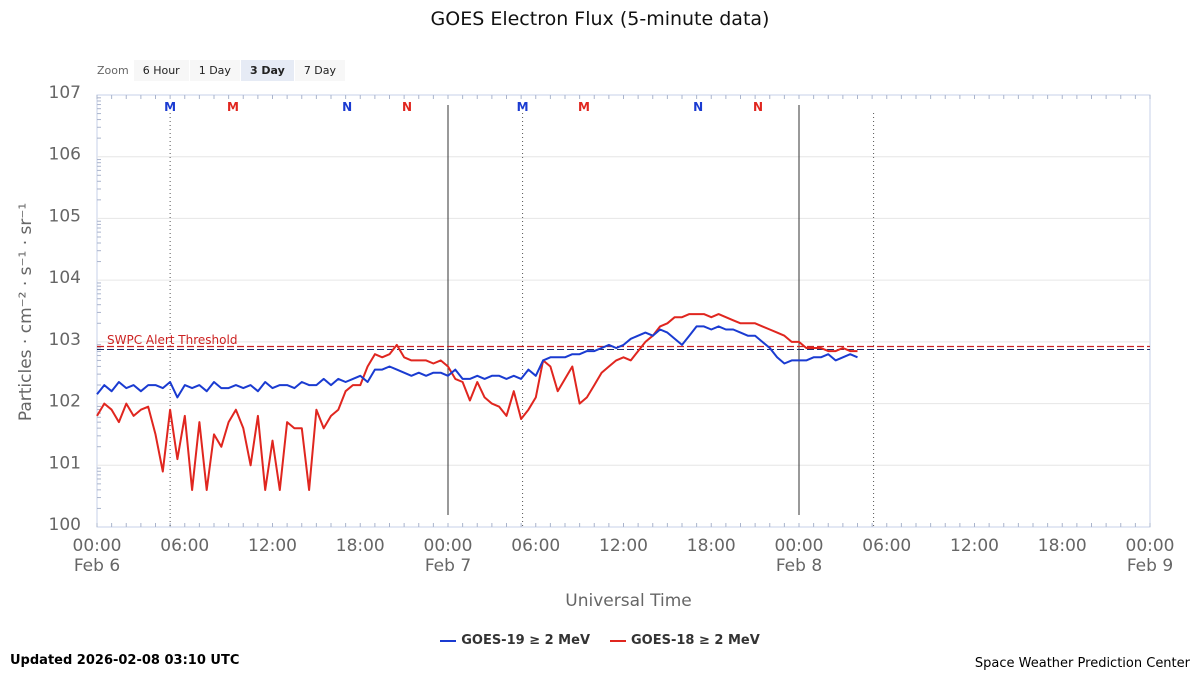  Describe the element at coordinates (1150, 566) in the screenshot. I see `x-tick-date: Feb 9` at that location.